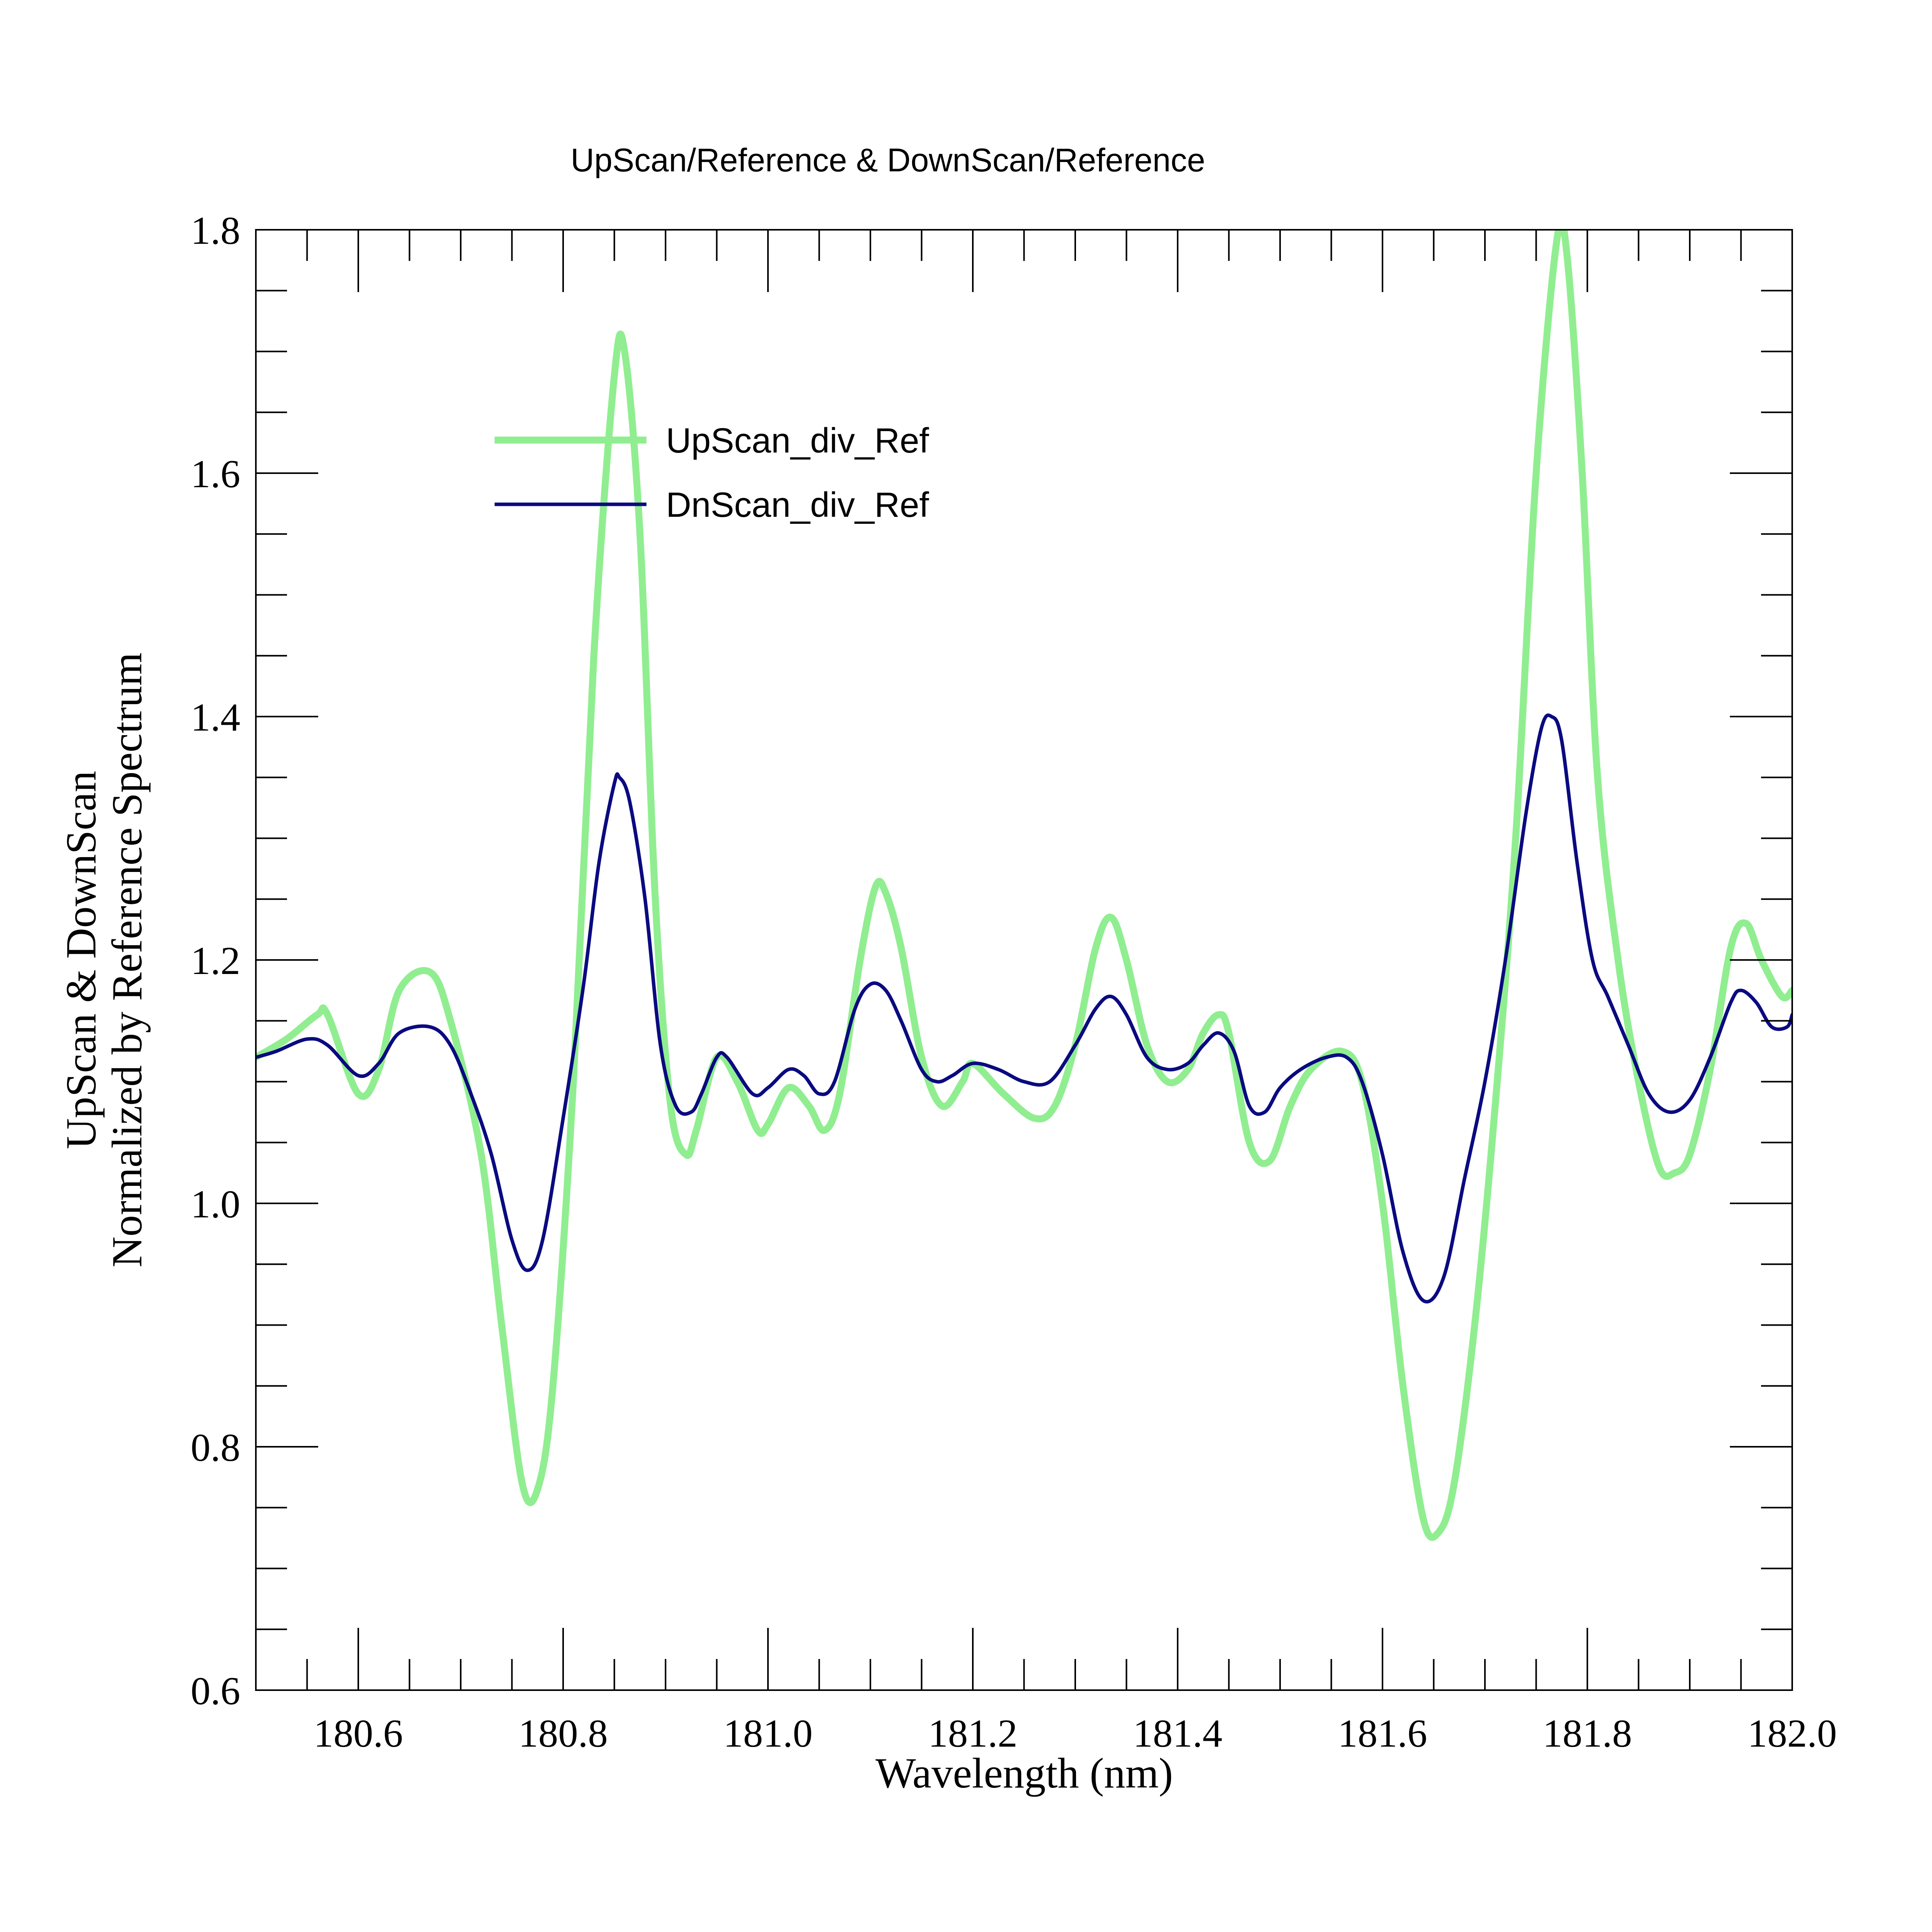 The width and height of the screenshot is (1932, 1932). Describe the element at coordinates (1587, 1734) in the screenshot. I see `x-tick-label: 181.8` at that location.